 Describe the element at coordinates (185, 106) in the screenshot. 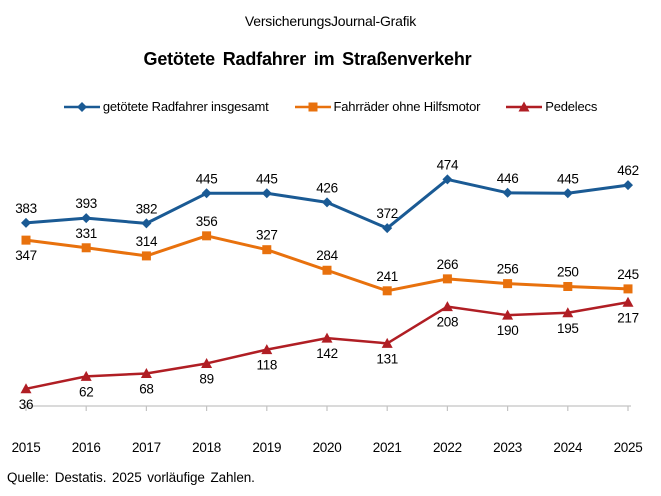

I see `legend-label: getötete Radfahrer insgesamt` at that location.